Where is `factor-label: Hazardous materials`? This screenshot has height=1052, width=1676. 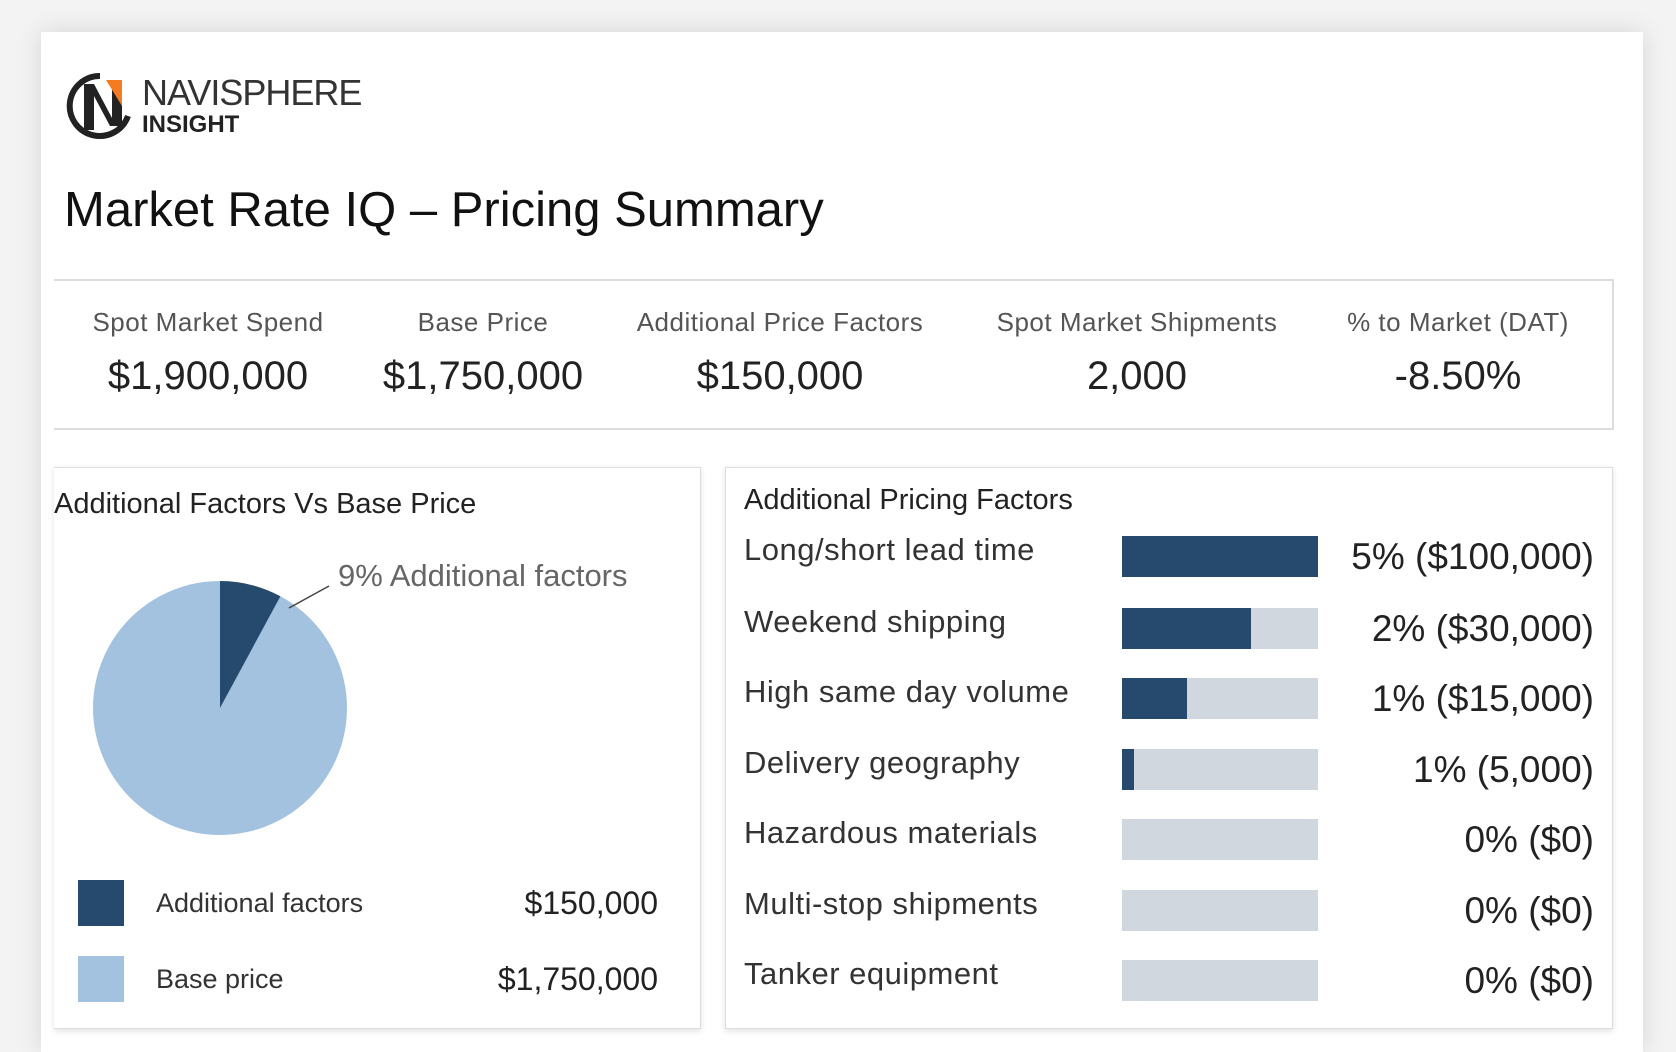
factor-label: Hazardous materials is located at coordinates (891, 832).